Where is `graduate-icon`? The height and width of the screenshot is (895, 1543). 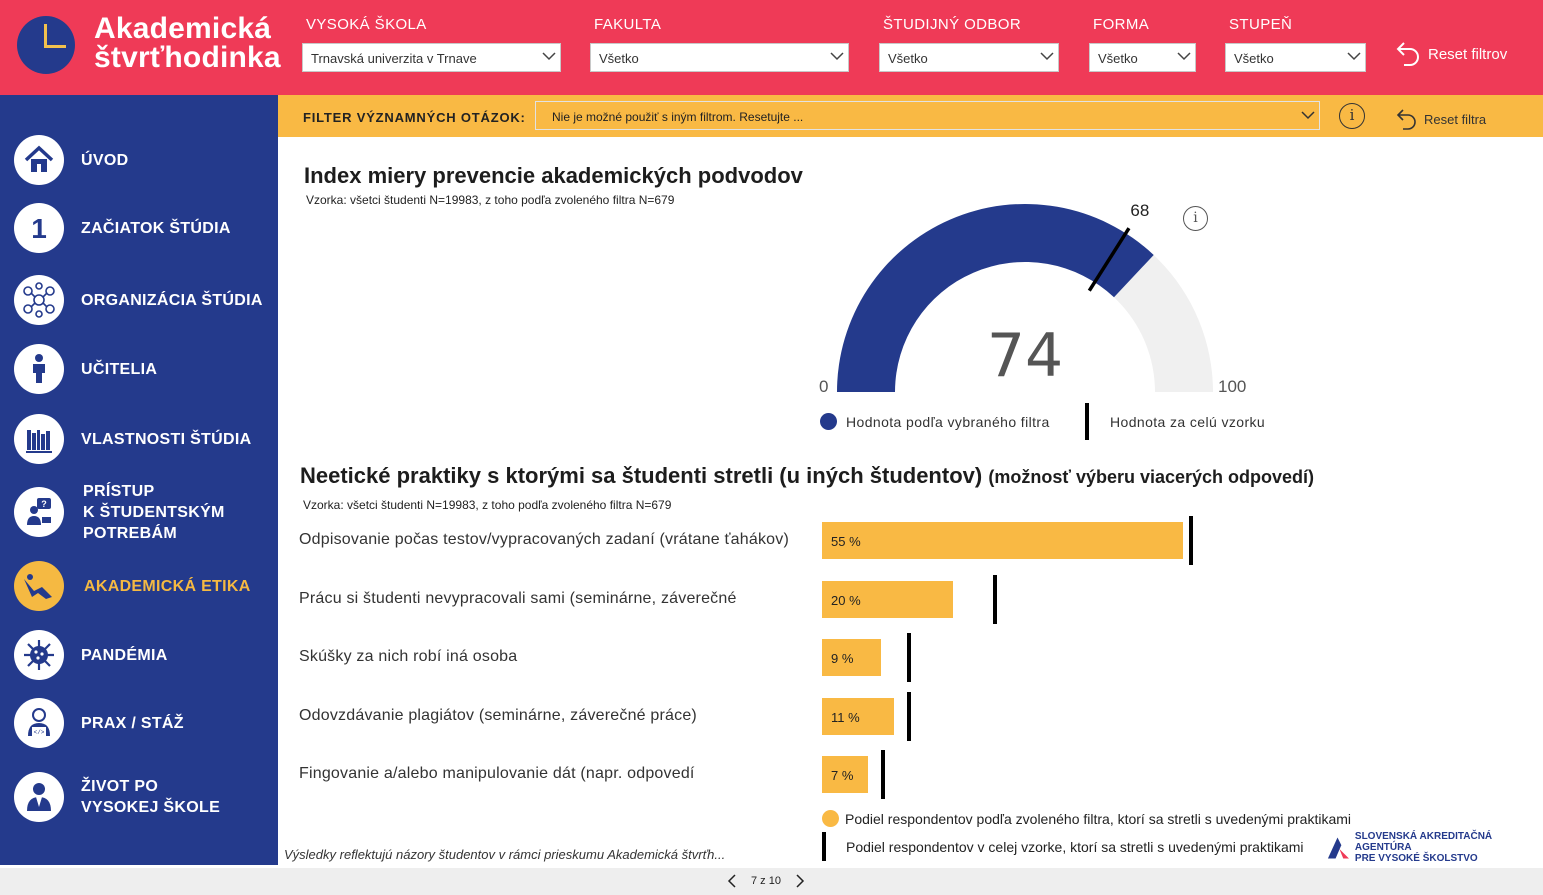
graduate-icon is located at coordinates (39, 797).